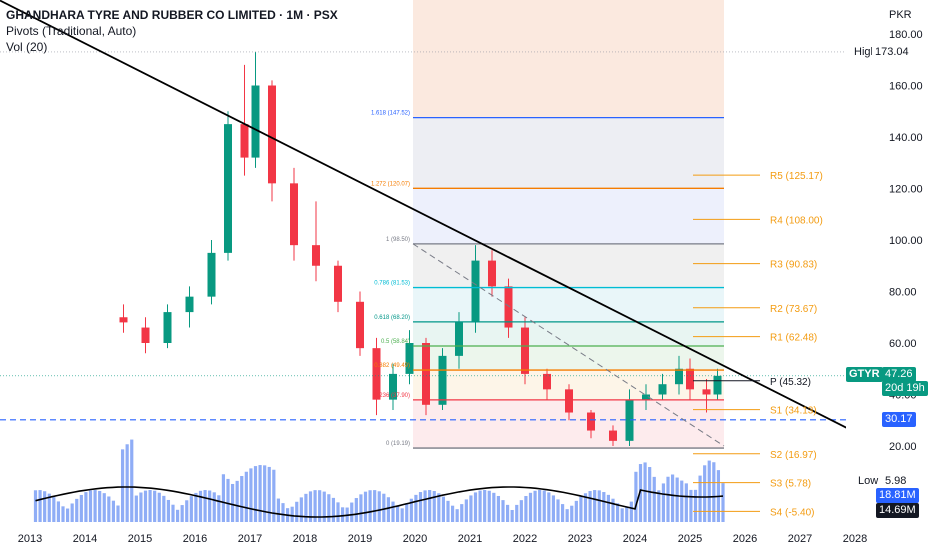  Describe the element at coordinates (903, 293) in the screenshot. I see `price-tick: 80.00` at that location.